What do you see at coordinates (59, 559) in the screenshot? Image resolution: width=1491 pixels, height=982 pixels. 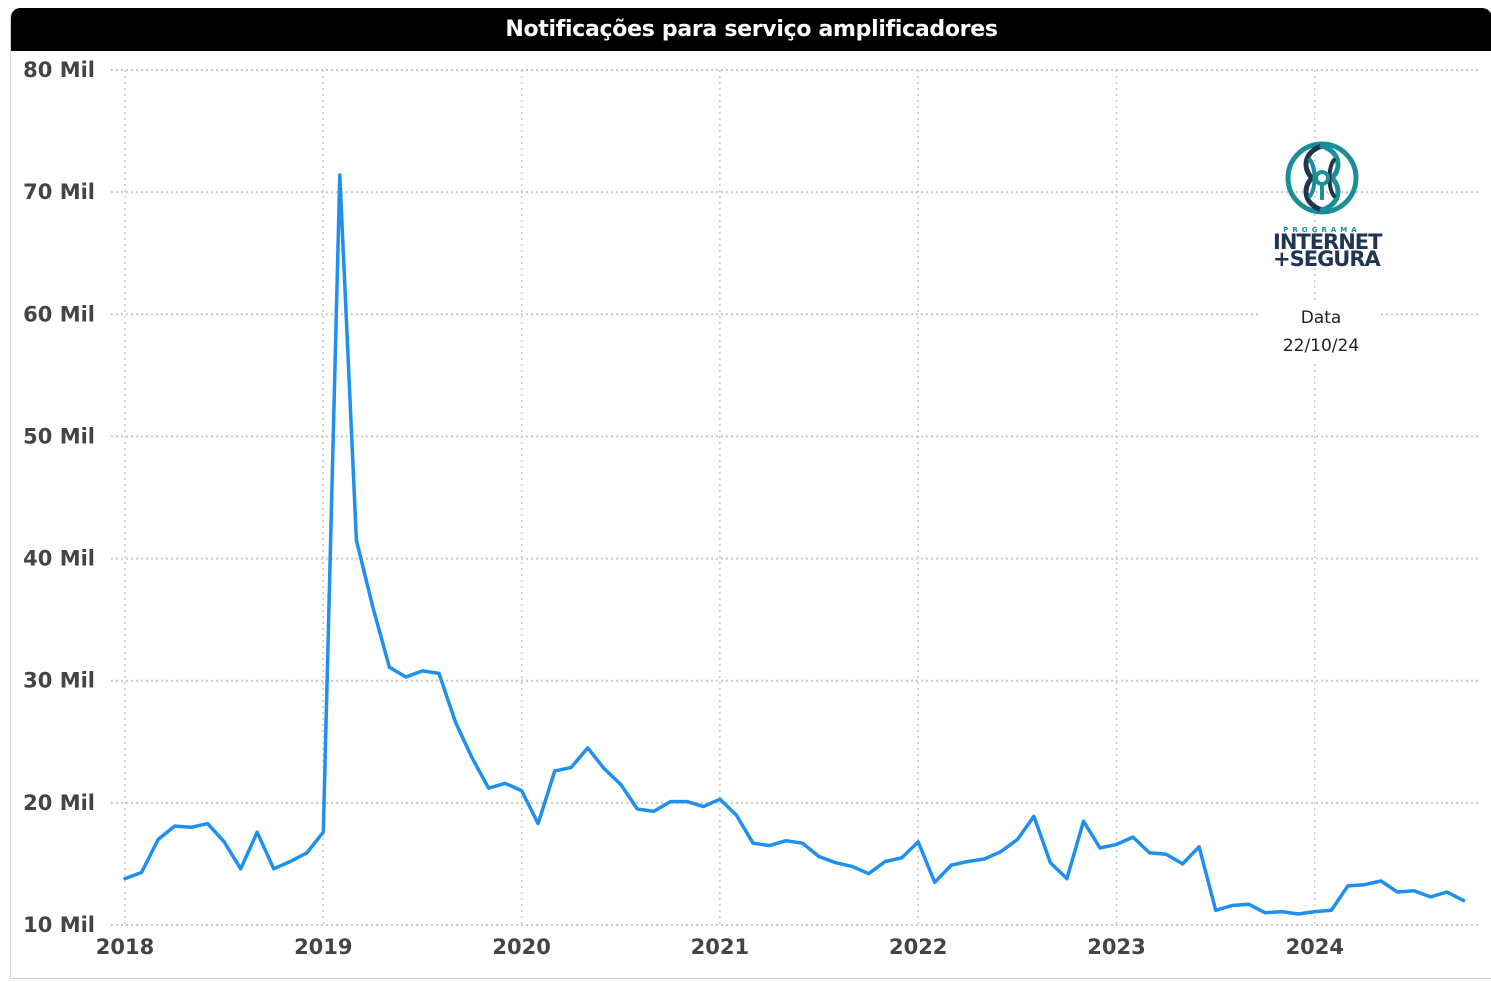 I see `y-tick-label: 40 Mil` at bounding box center [59, 559].